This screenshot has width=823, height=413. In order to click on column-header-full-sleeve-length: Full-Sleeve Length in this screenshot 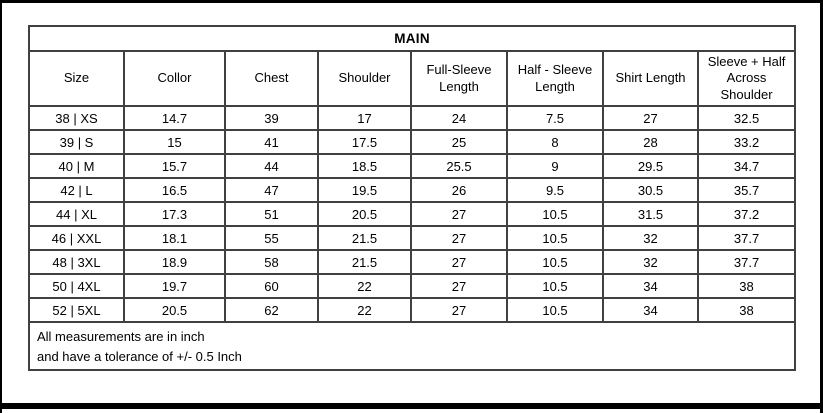, I will do `click(459, 78)`.